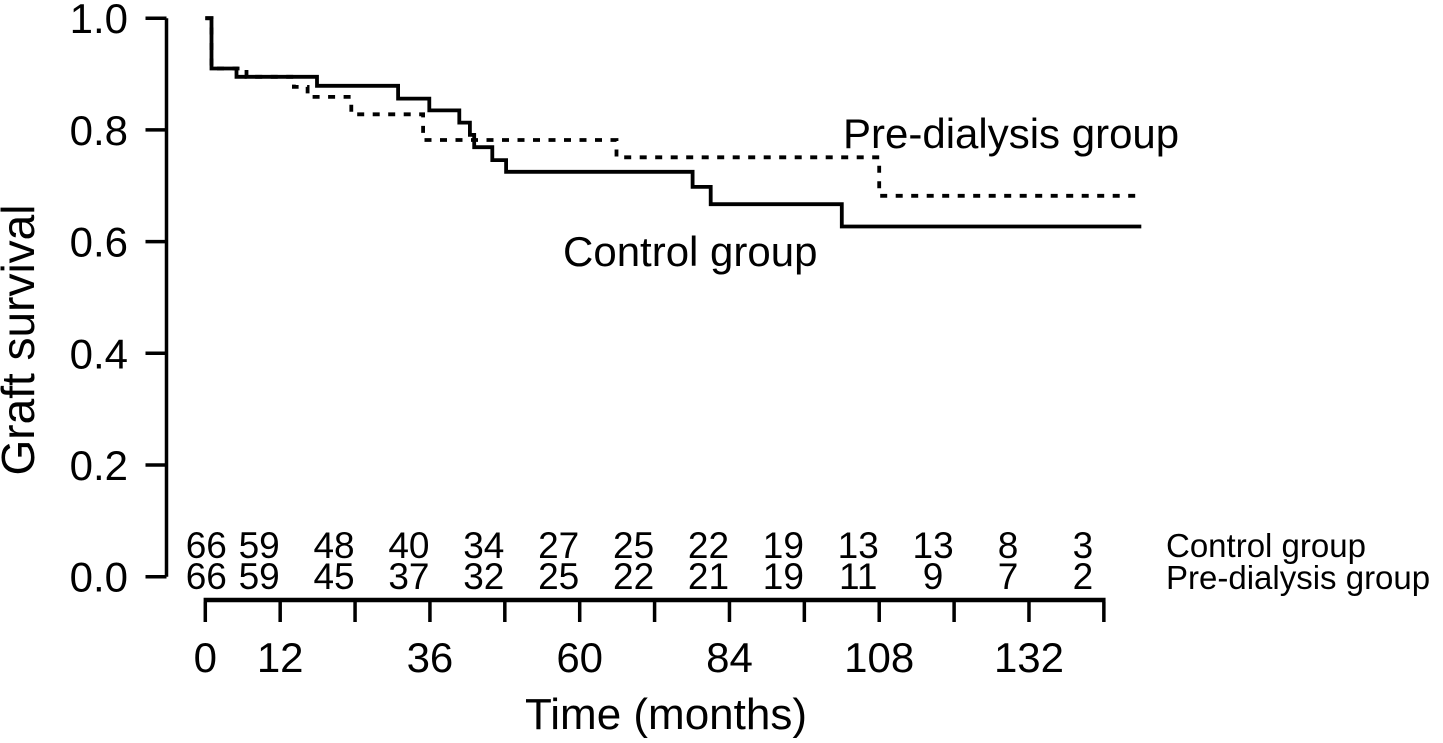 Image resolution: width=1443 pixels, height=743 pixels. I want to click on x-tick-label: 84, so click(729, 657).